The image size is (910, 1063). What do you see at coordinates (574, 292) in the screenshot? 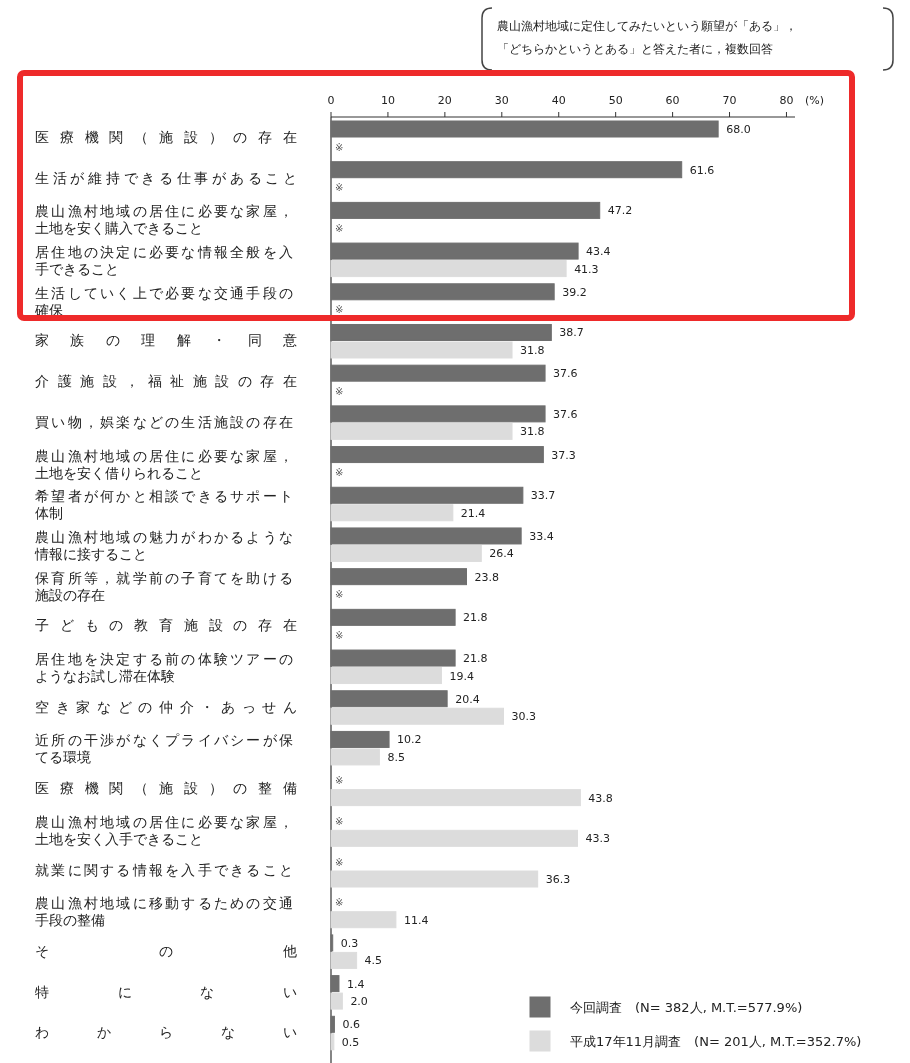
I see `data-label: 39.2` at bounding box center [574, 292].